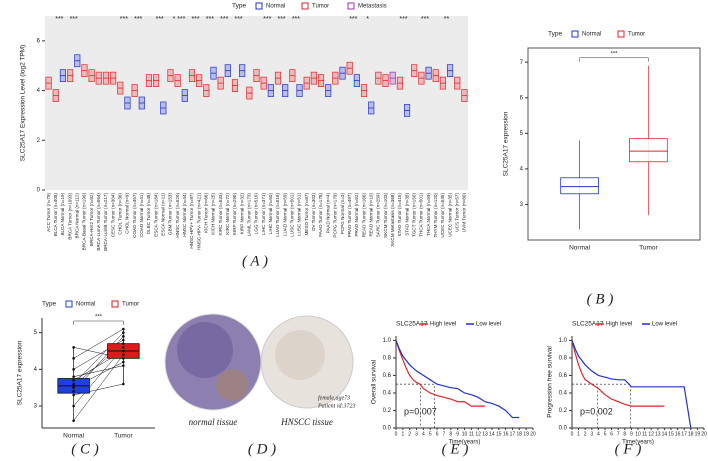 The image size is (708, 461). Describe the element at coordinates (378, 215) in the screenshot. I see `x-tick-label: SARC Tumor (n=259)` at that location.